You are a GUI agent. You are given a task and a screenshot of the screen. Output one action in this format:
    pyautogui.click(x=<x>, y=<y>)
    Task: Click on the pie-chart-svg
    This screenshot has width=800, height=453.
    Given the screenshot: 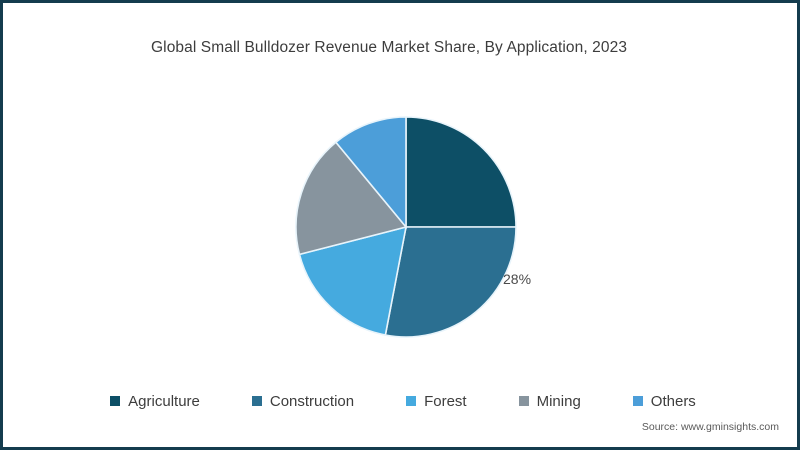 What is the action you would take?
    pyautogui.click(x=406, y=227)
    